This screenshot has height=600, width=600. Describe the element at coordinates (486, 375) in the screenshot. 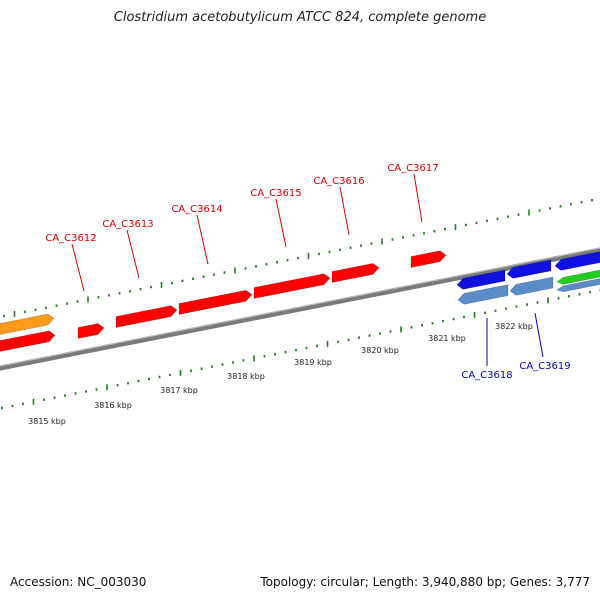

I see `gene-label: CA_C3618` at that location.